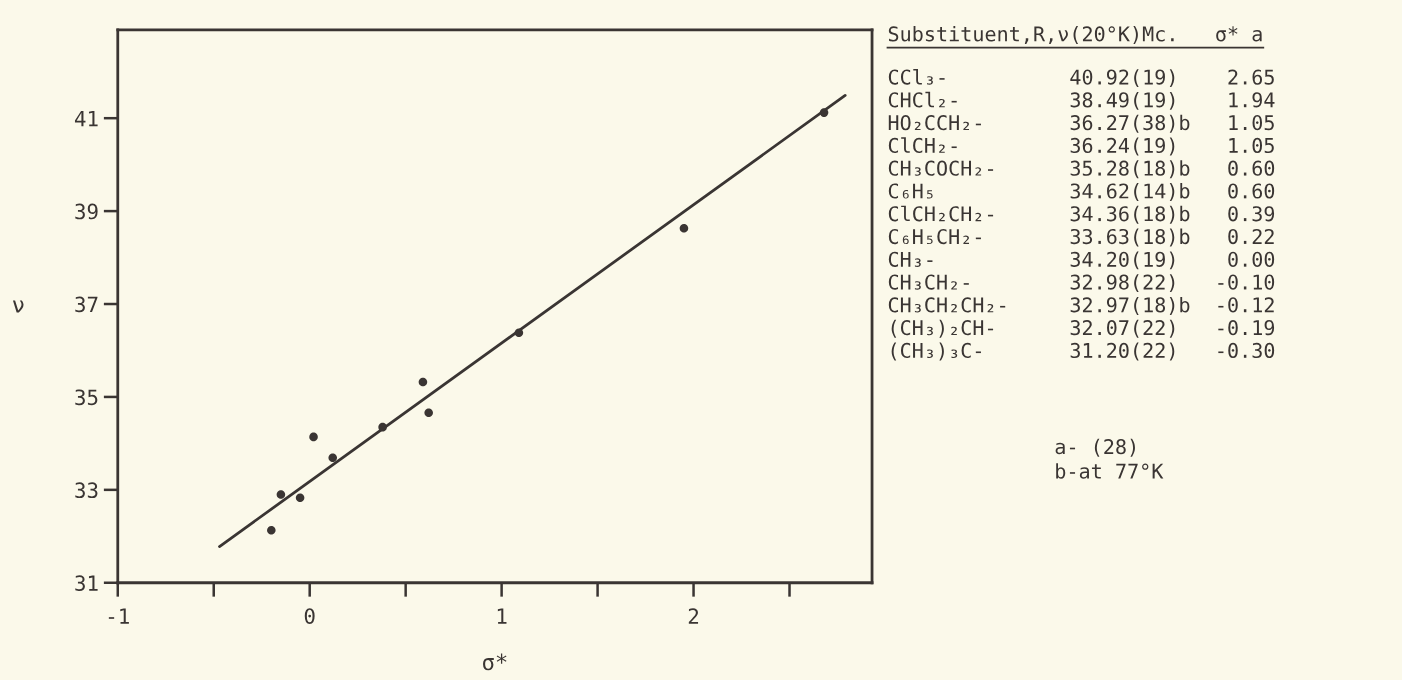 Image resolution: width=1402 pixels, height=680 pixels. I want to click on x-tick-label: 1, so click(502, 616).